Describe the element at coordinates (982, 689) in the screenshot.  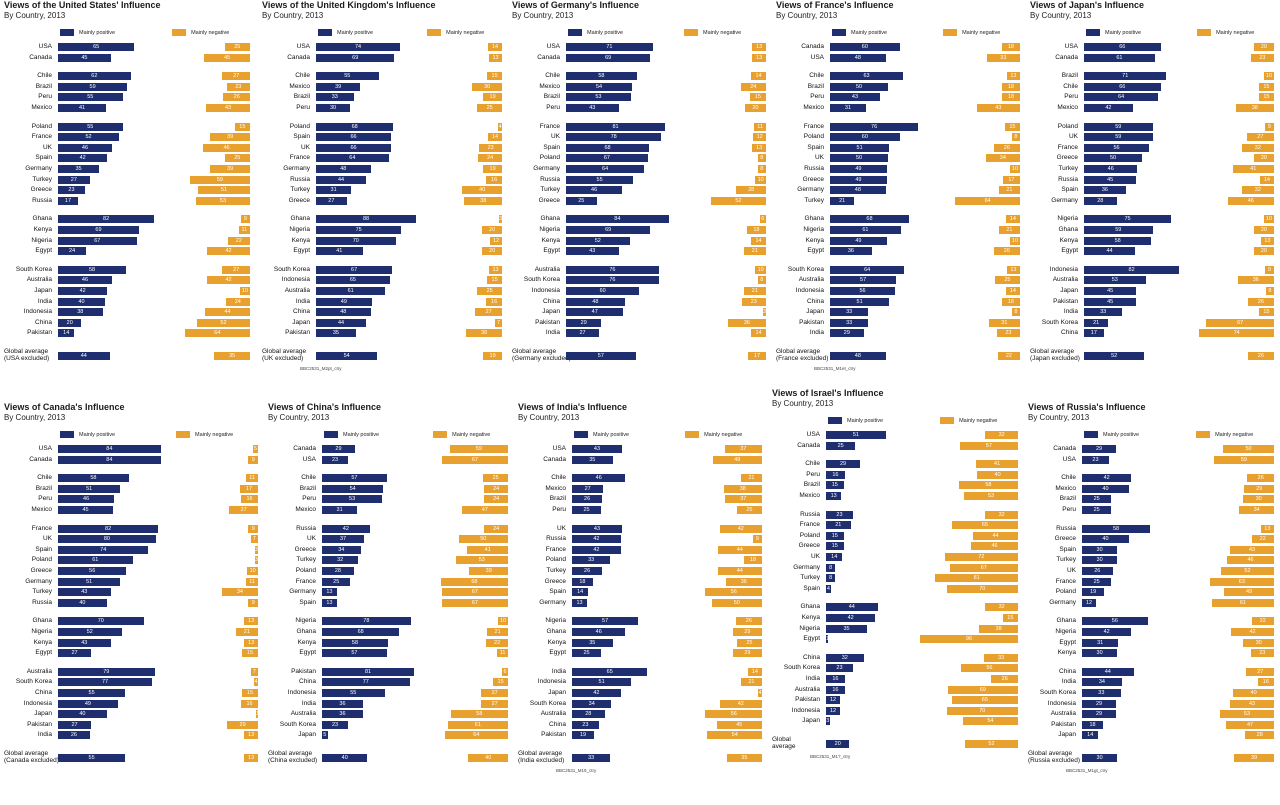
I see `negative-bar: 69` at that location.